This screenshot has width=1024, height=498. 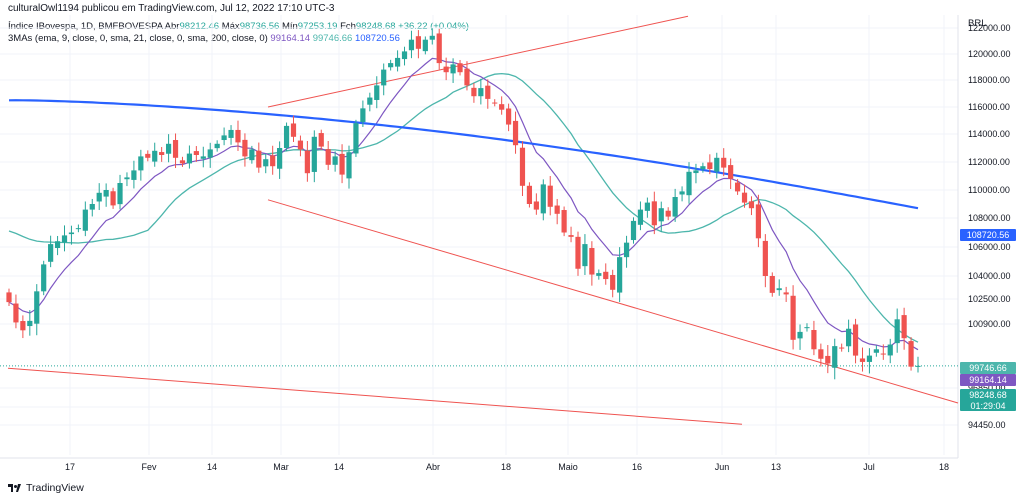 What do you see at coordinates (433, 26) in the screenshot?
I see `change-value: +36.22 (+0.04%)` at bounding box center [433, 26].